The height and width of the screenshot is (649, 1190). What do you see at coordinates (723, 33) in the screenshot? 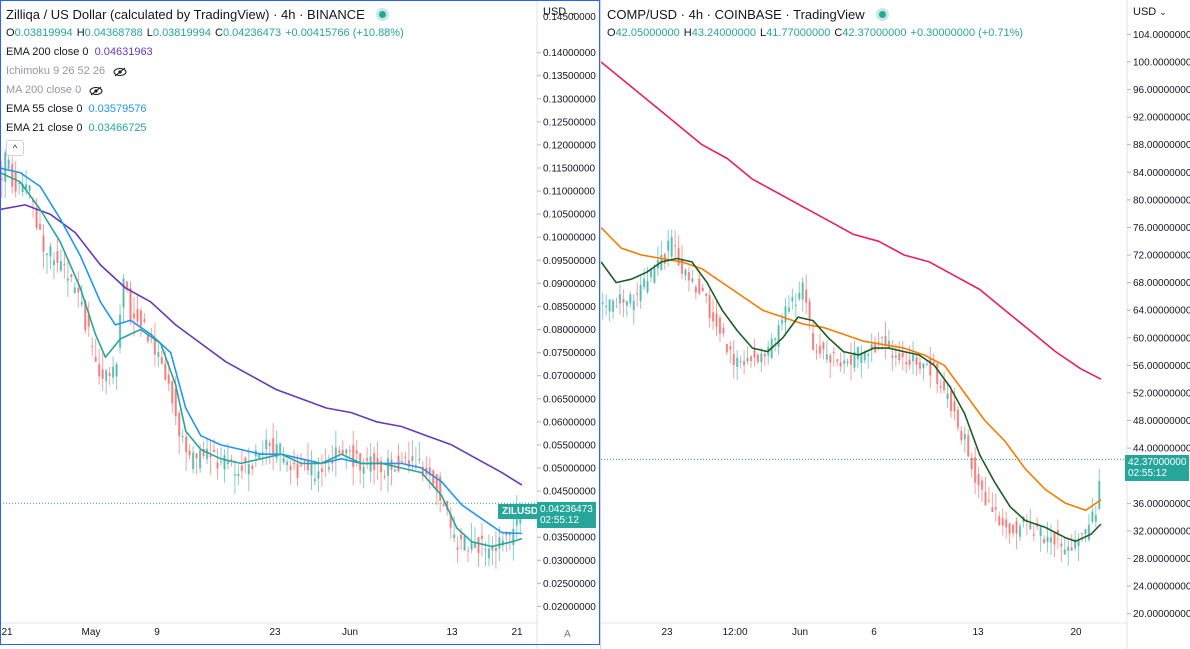
I see `ohlc-value: 43.24000000` at bounding box center [723, 33].